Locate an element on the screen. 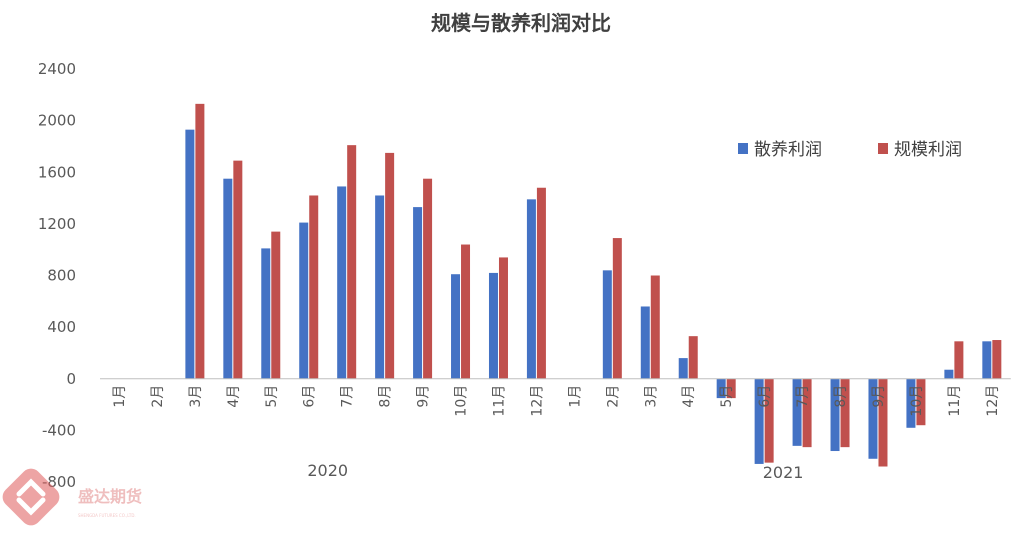 The width and height of the screenshot is (1021, 535). legend-label: 规模利润 is located at coordinates (928, 150).